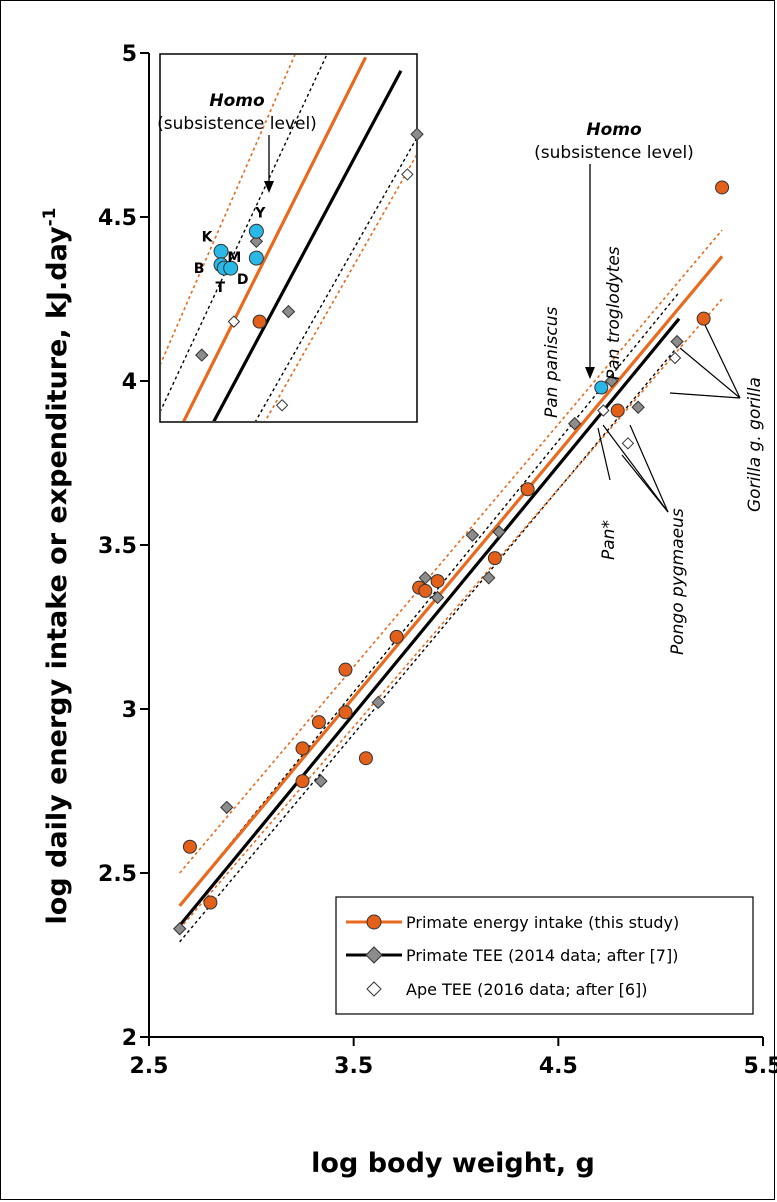 Image resolution: width=777 pixels, height=1202 pixels. I want to click on y-tick-label: 2.5, so click(117, 874).